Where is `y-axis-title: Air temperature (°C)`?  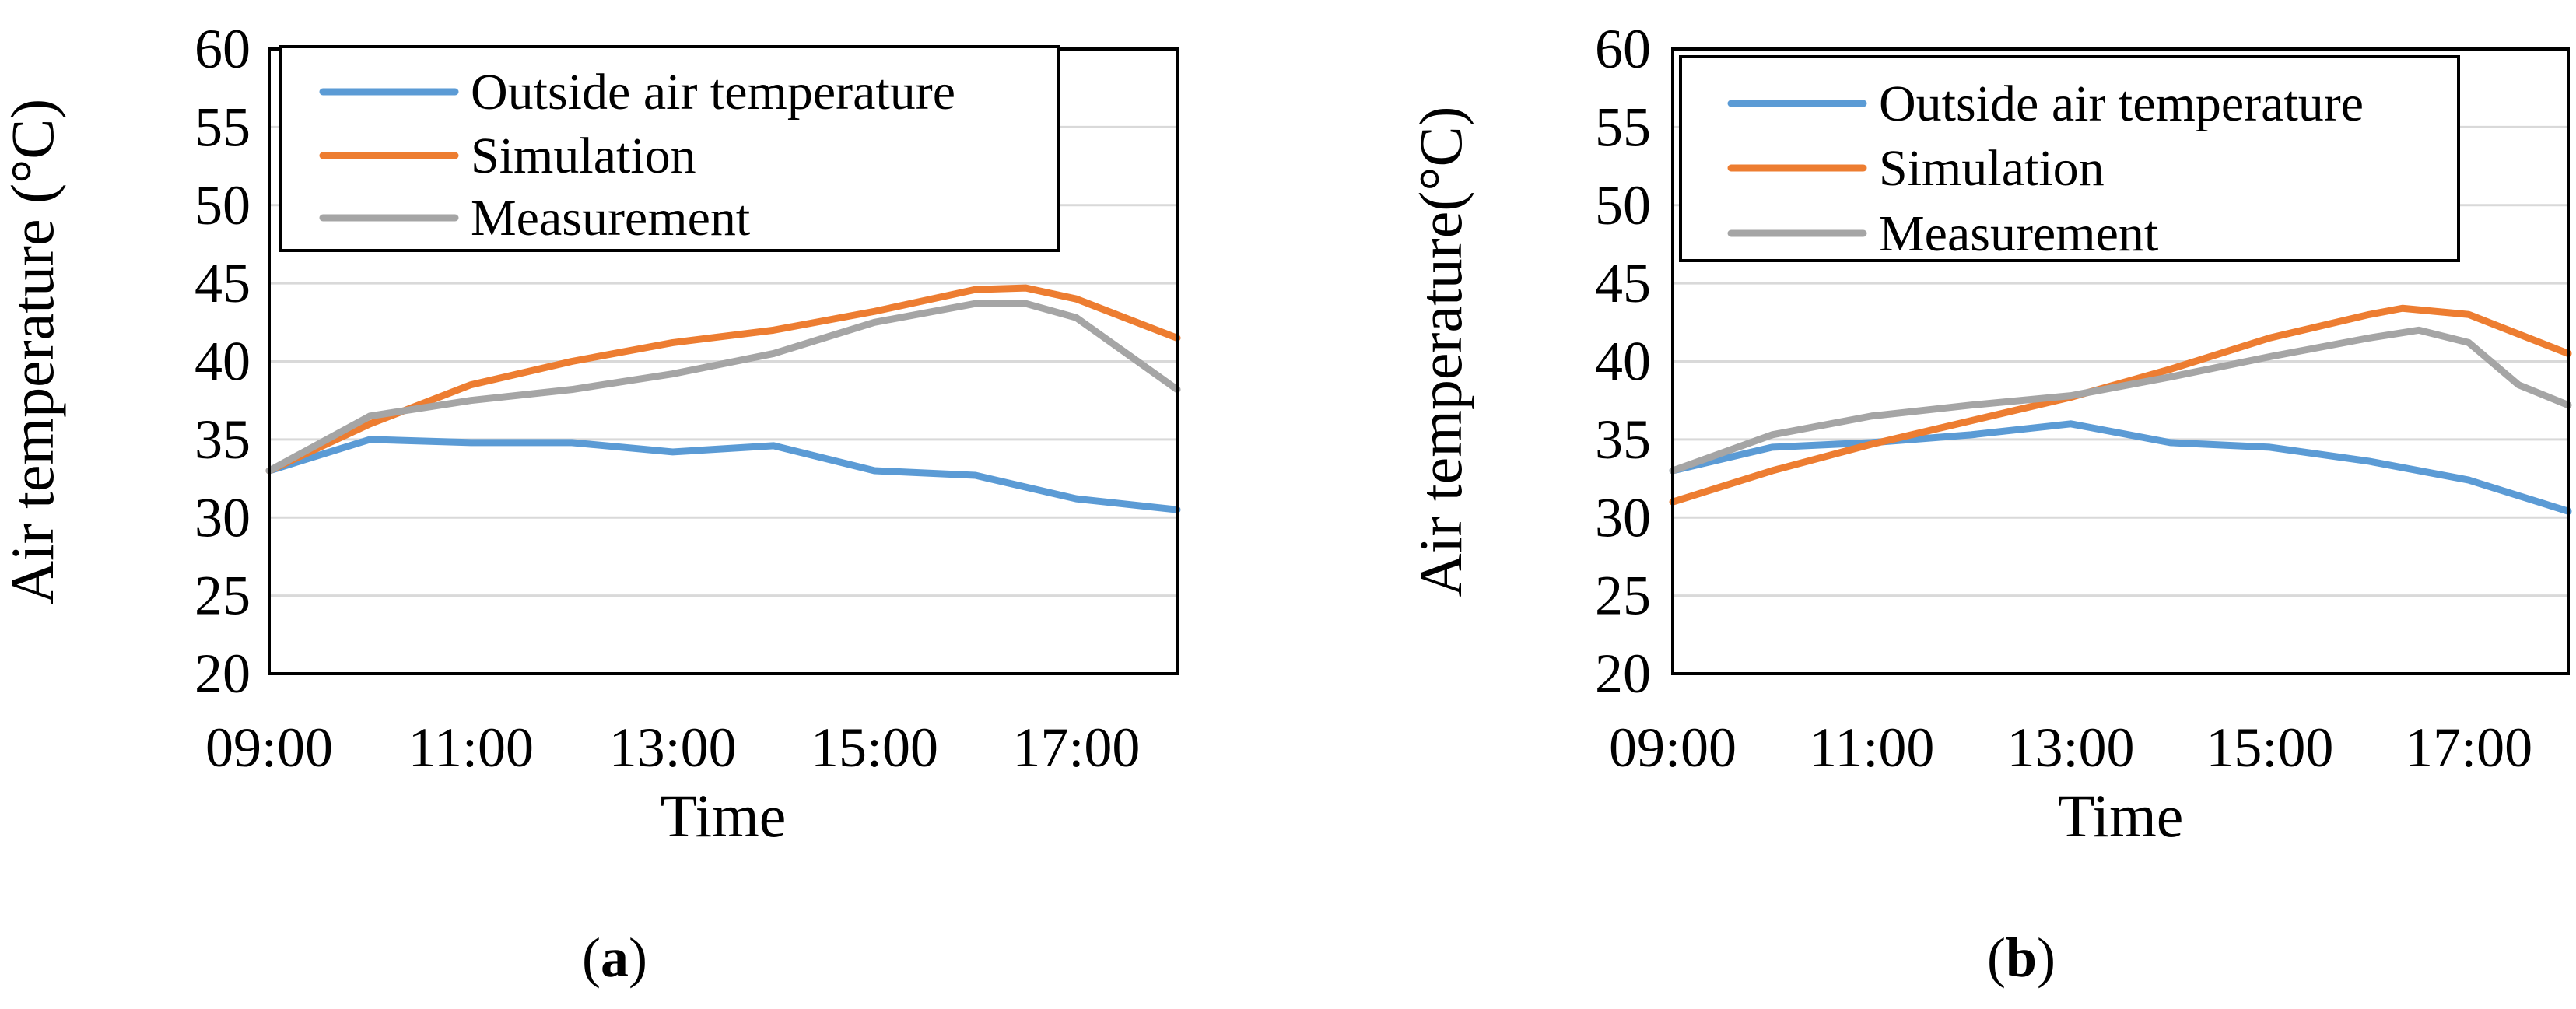 y-axis-title: Air temperature (°C) is located at coordinates (33, 352).